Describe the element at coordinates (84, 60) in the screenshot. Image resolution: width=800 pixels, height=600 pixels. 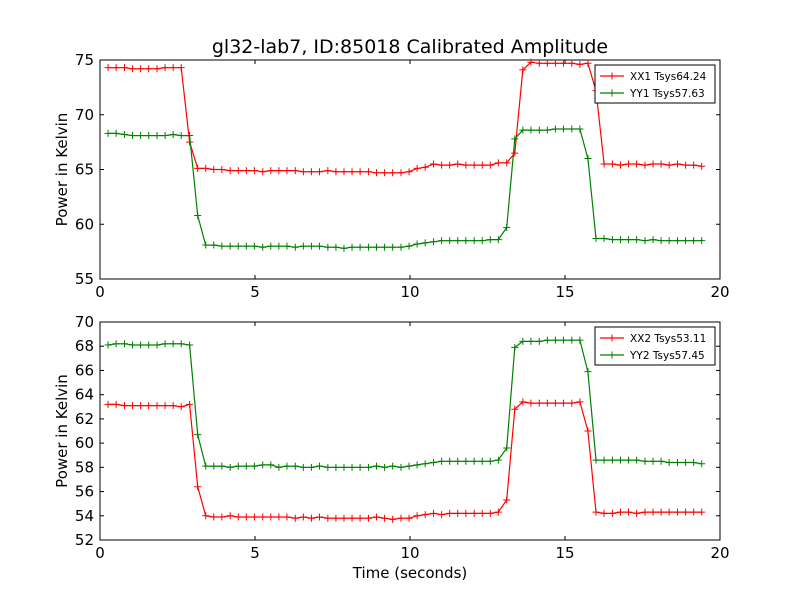
I see `y-tick-label: 75` at that location.